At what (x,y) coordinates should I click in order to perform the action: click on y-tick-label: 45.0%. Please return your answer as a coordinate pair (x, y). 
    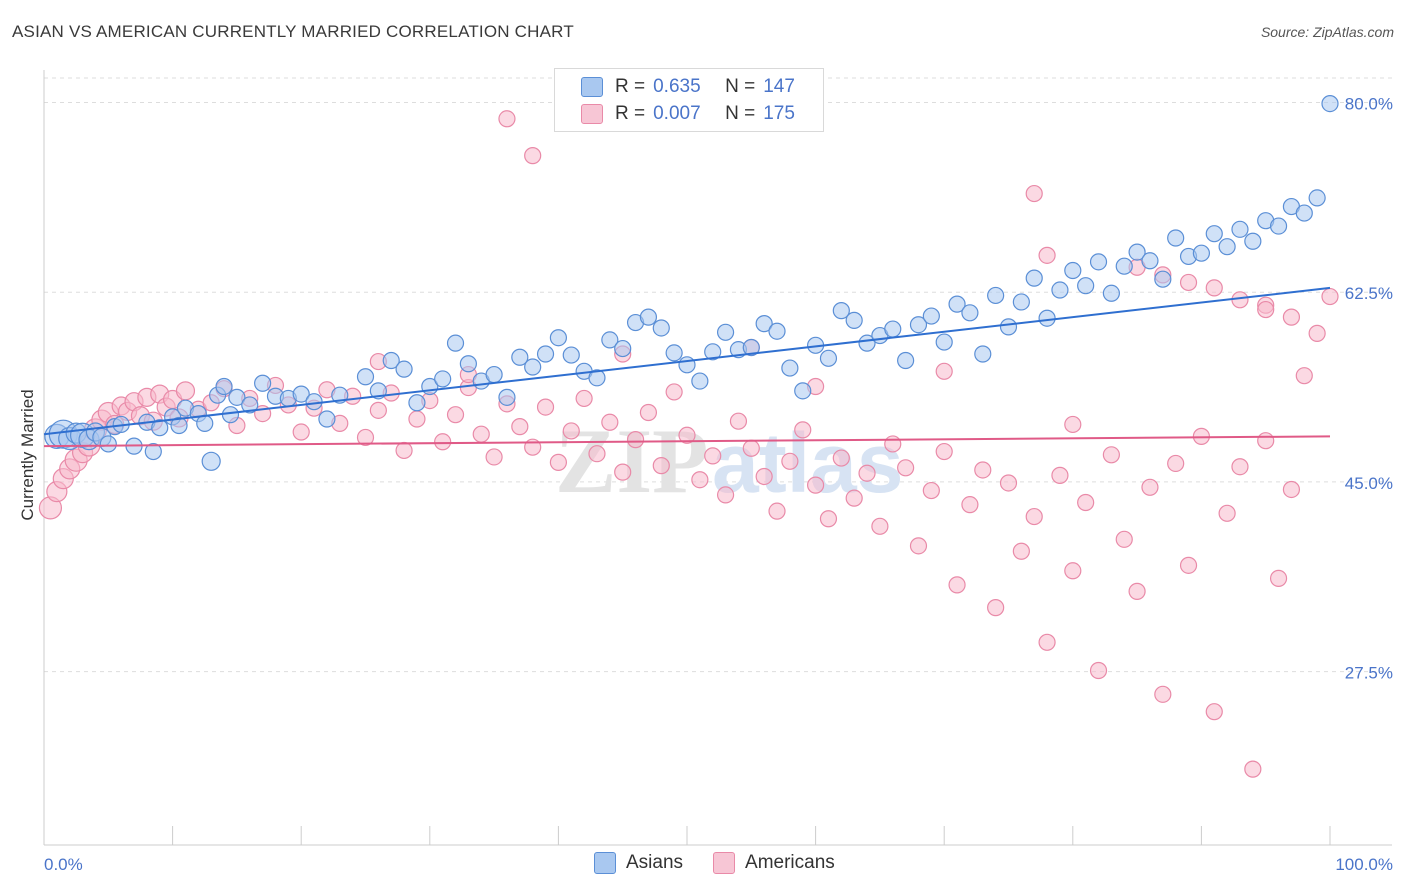
    Looking at the image, I should click on (1369, 483).